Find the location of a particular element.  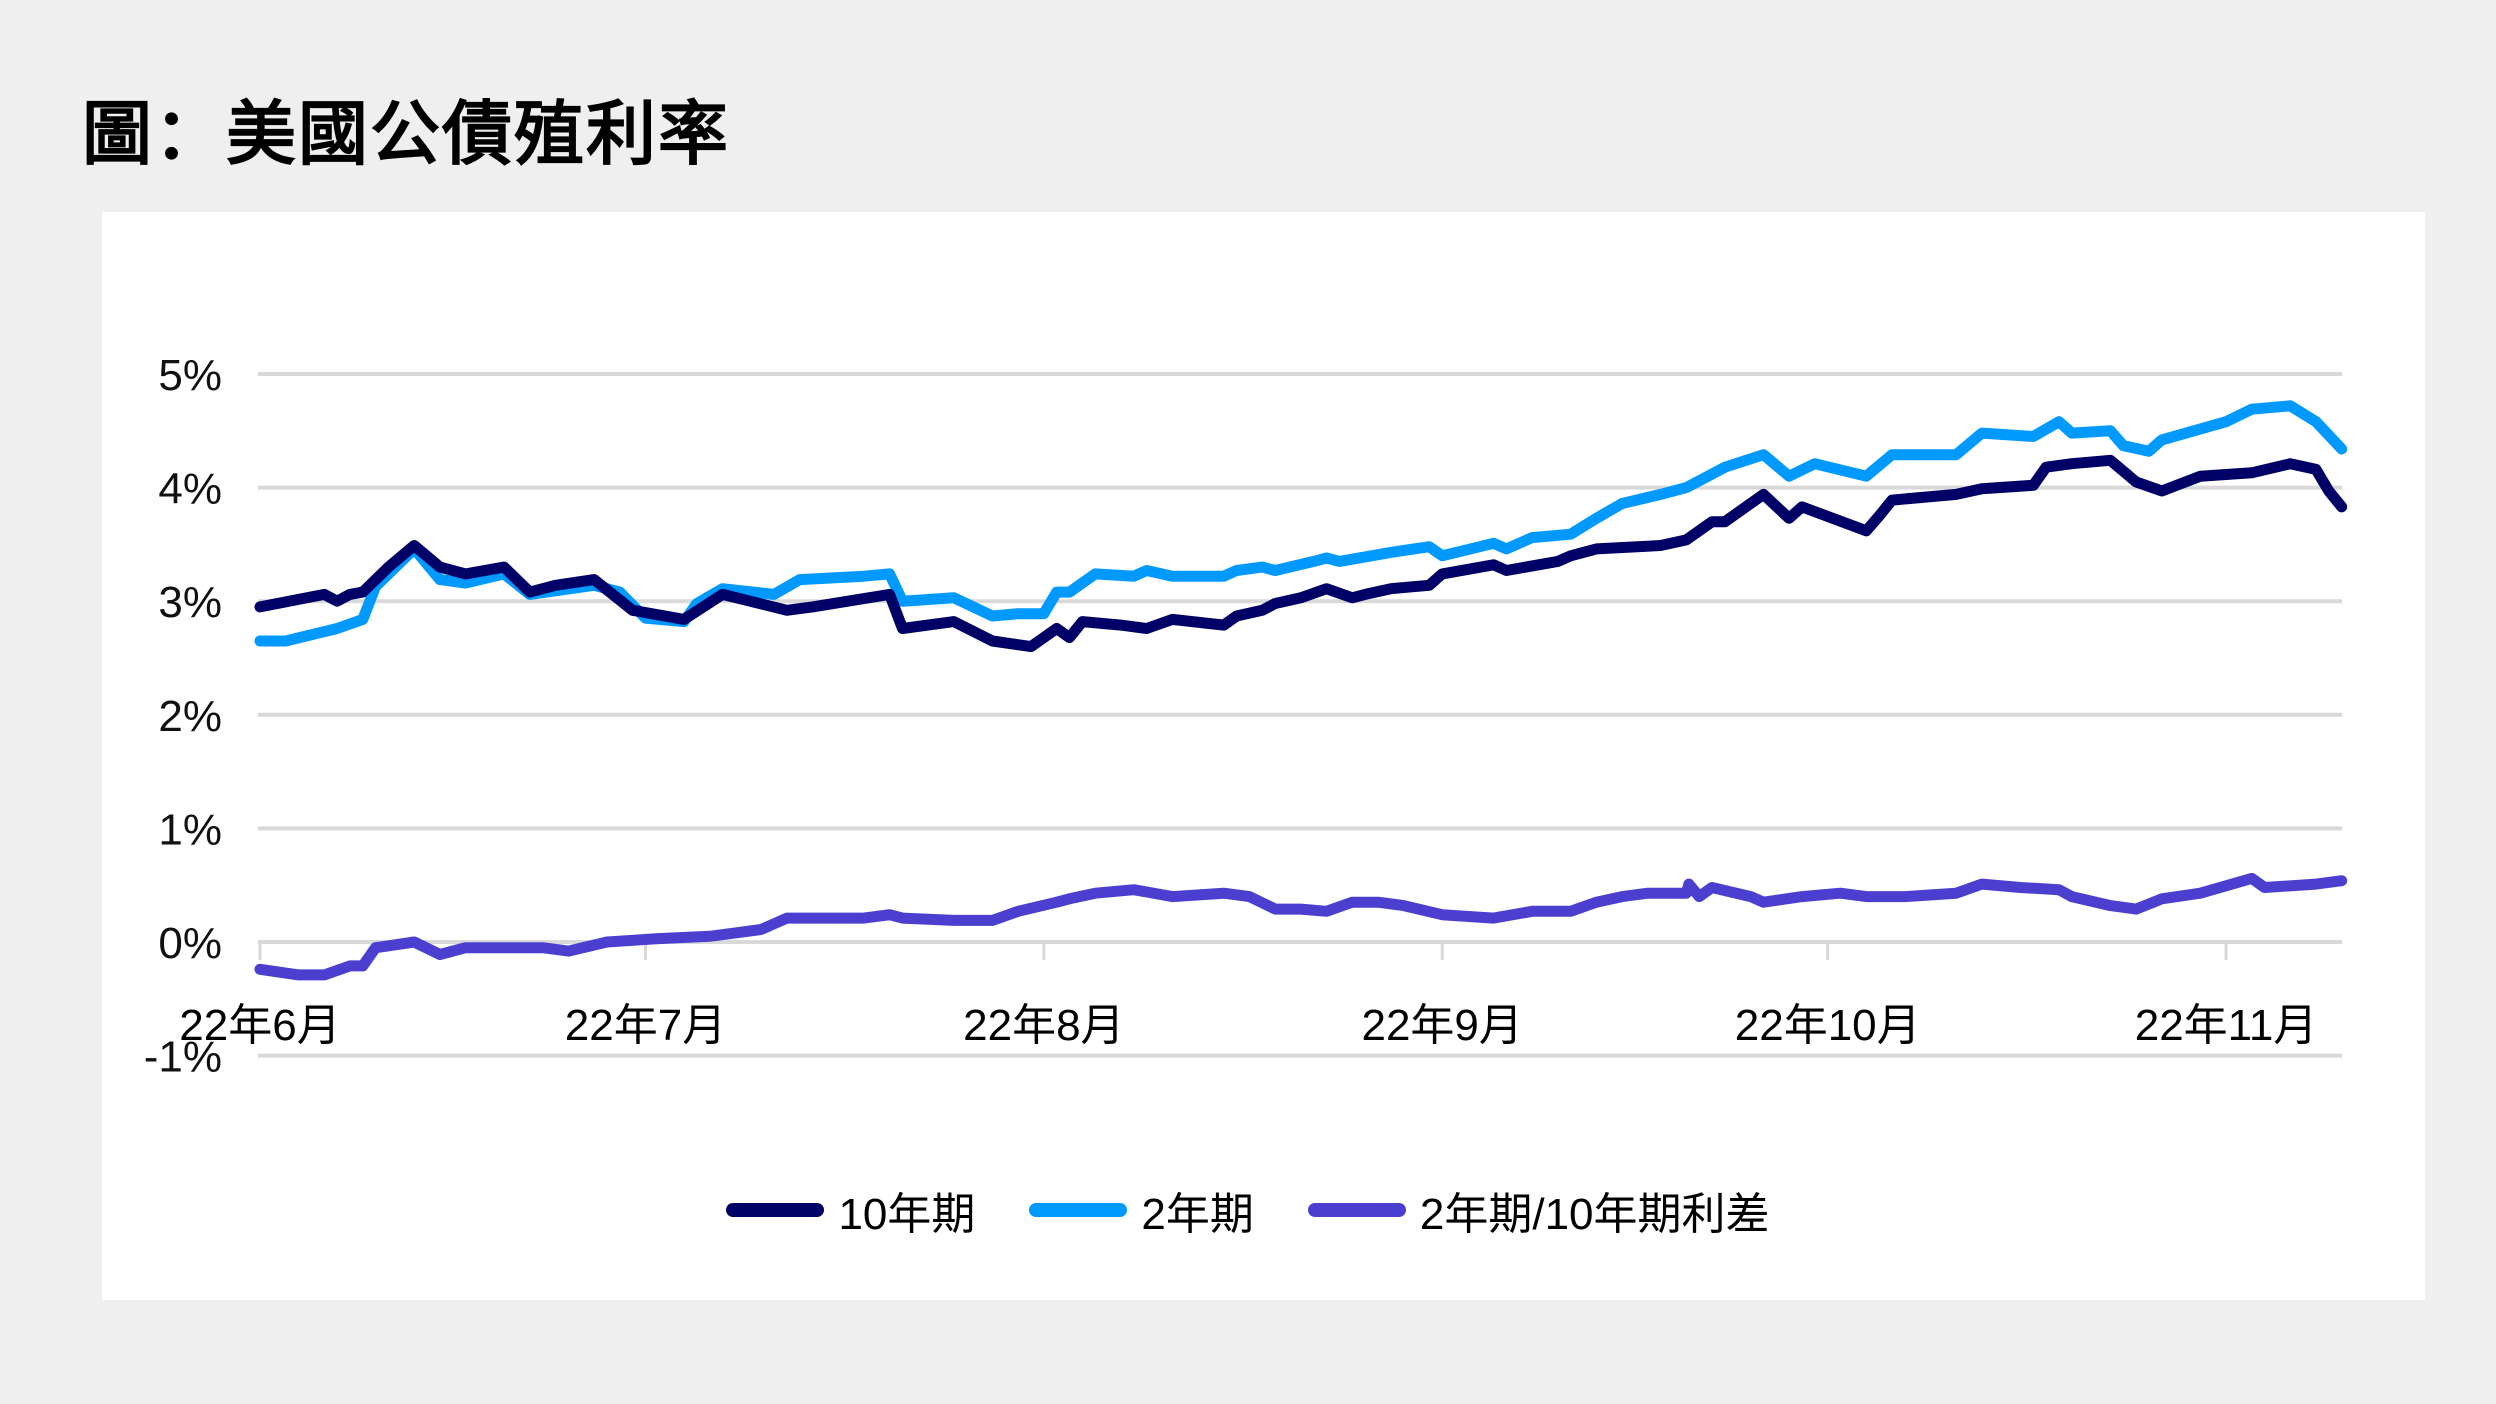

y-tick-label: 5% is located at coordinates (190, 375).